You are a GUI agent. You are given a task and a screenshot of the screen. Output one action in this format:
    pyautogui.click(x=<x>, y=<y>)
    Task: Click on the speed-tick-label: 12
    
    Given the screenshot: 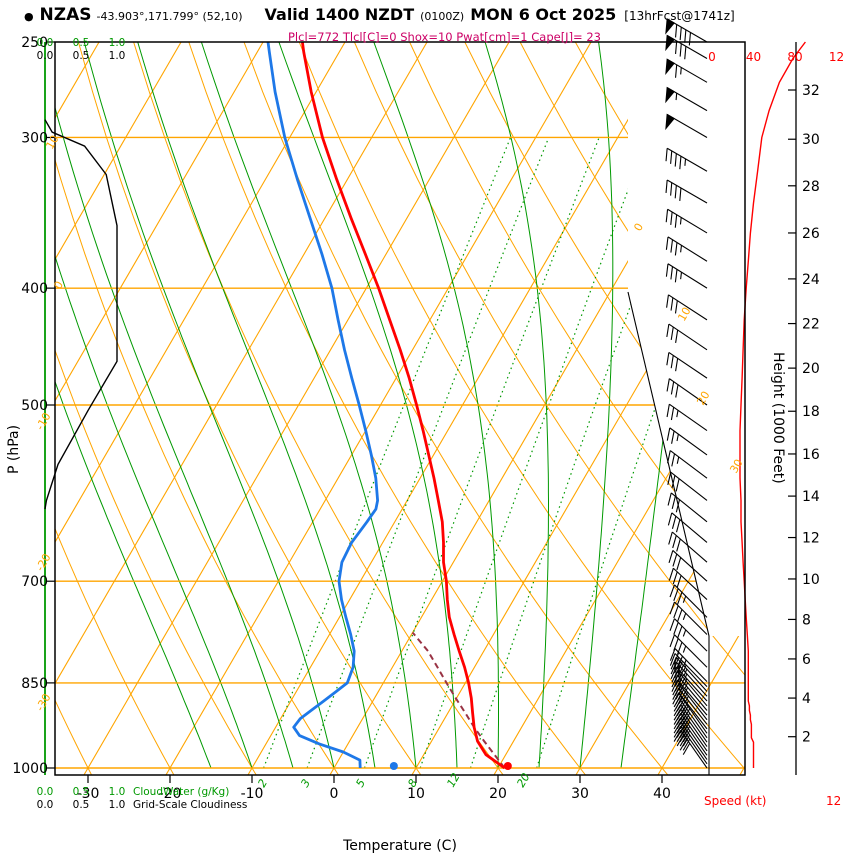 What is the action you would take?
    pyautogui.click(x=836, y=57)
    